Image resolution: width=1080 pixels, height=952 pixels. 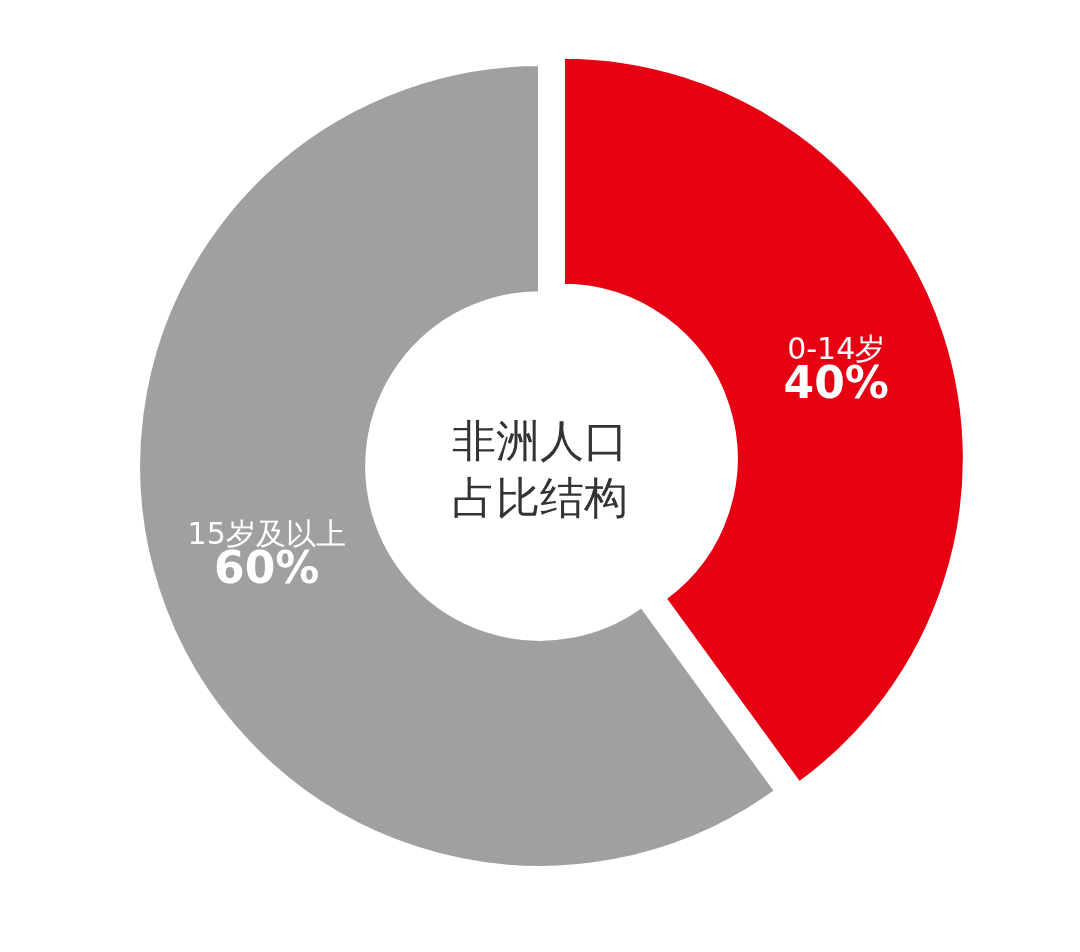 What do you see at coordinates (540, 469) in the screenshot?
I see `text: 非洲人口占比结构` at bounding box center [540, 469].